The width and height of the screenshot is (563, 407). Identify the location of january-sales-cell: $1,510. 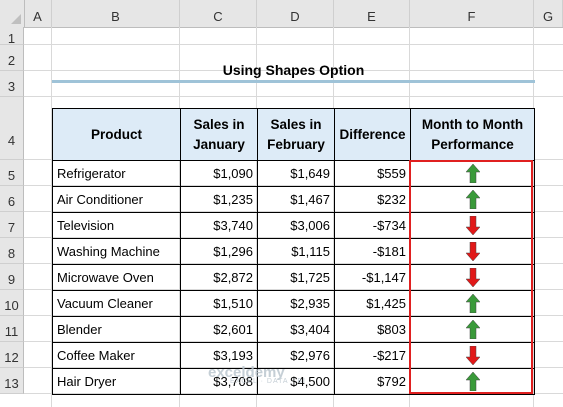
(219, 303).